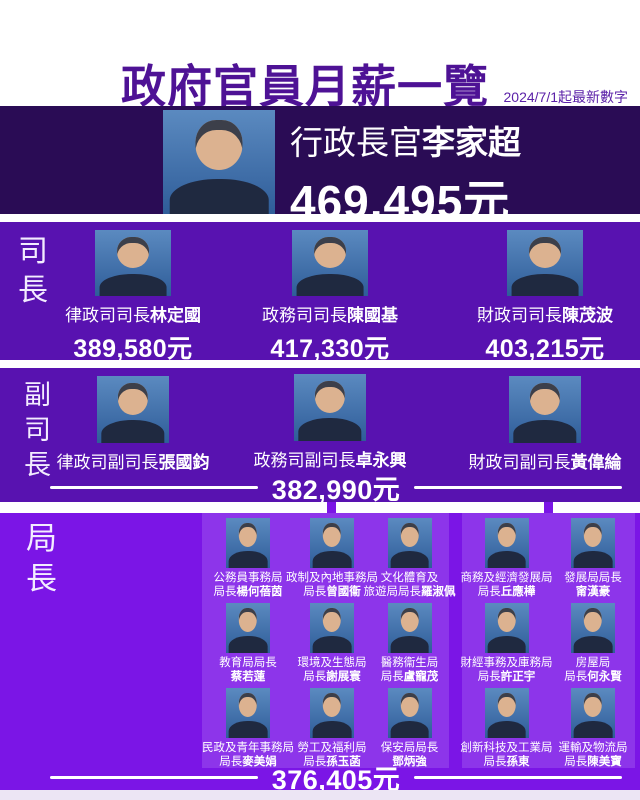  Describe the element at coordinates (506, 748) in the screenshot. I see `official-dept: 創新科技及工業局` at that location.